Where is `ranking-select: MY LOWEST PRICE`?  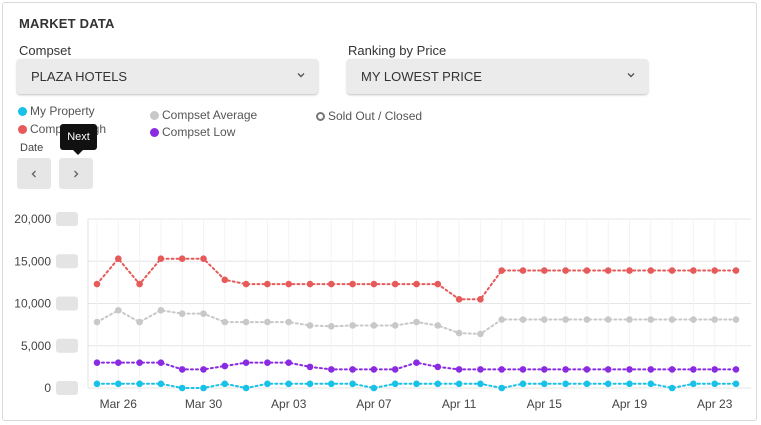
ranking-select: MY LOWEST PRICE is located at coordinates (497, 76).